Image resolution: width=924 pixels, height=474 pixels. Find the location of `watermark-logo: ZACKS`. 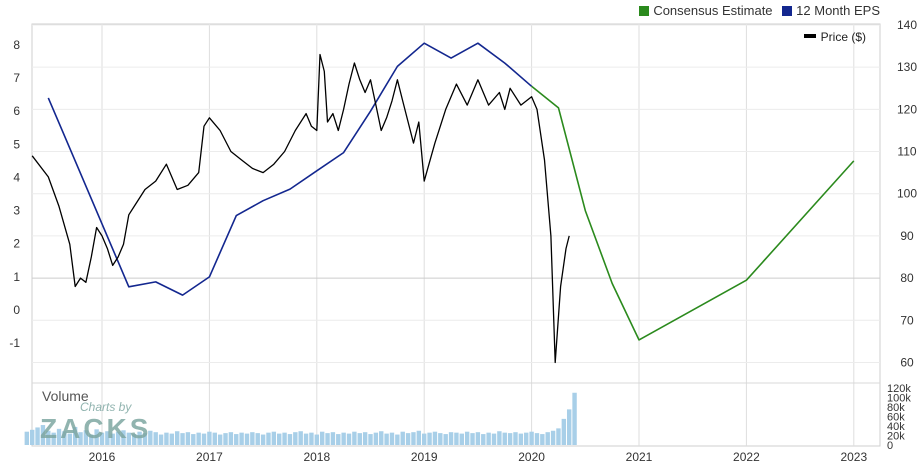

watermark-logo: ZACKS is located at coordinates (96, 428).